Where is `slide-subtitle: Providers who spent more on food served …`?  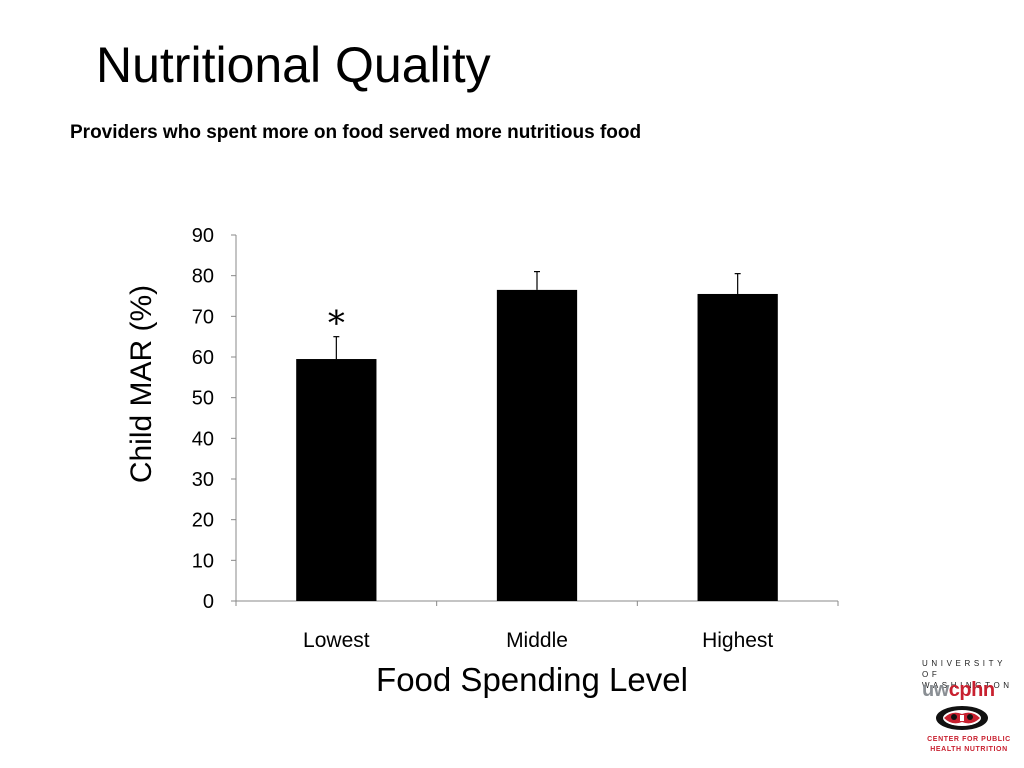 slide-subtitle: Providers who spent more on food served … is located at coordinates (356, 132).